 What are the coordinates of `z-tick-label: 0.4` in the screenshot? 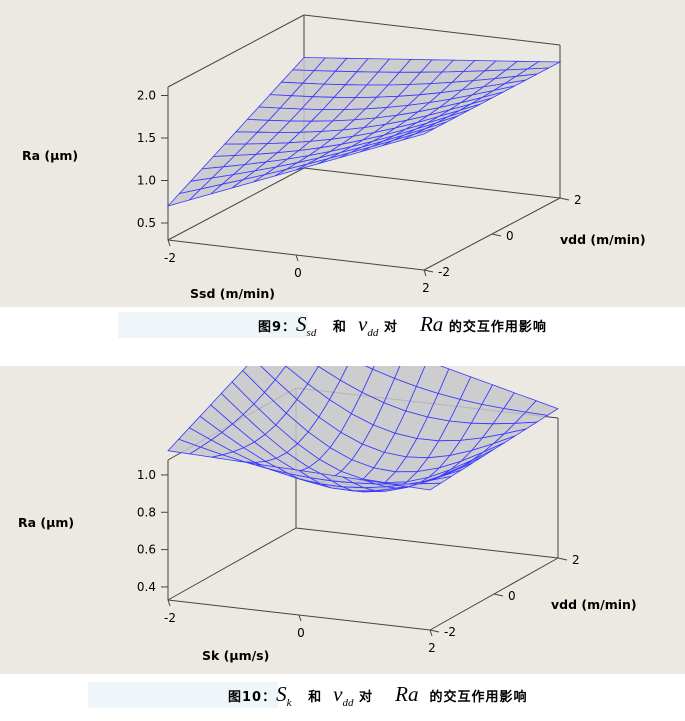 It's located at (146, 587).